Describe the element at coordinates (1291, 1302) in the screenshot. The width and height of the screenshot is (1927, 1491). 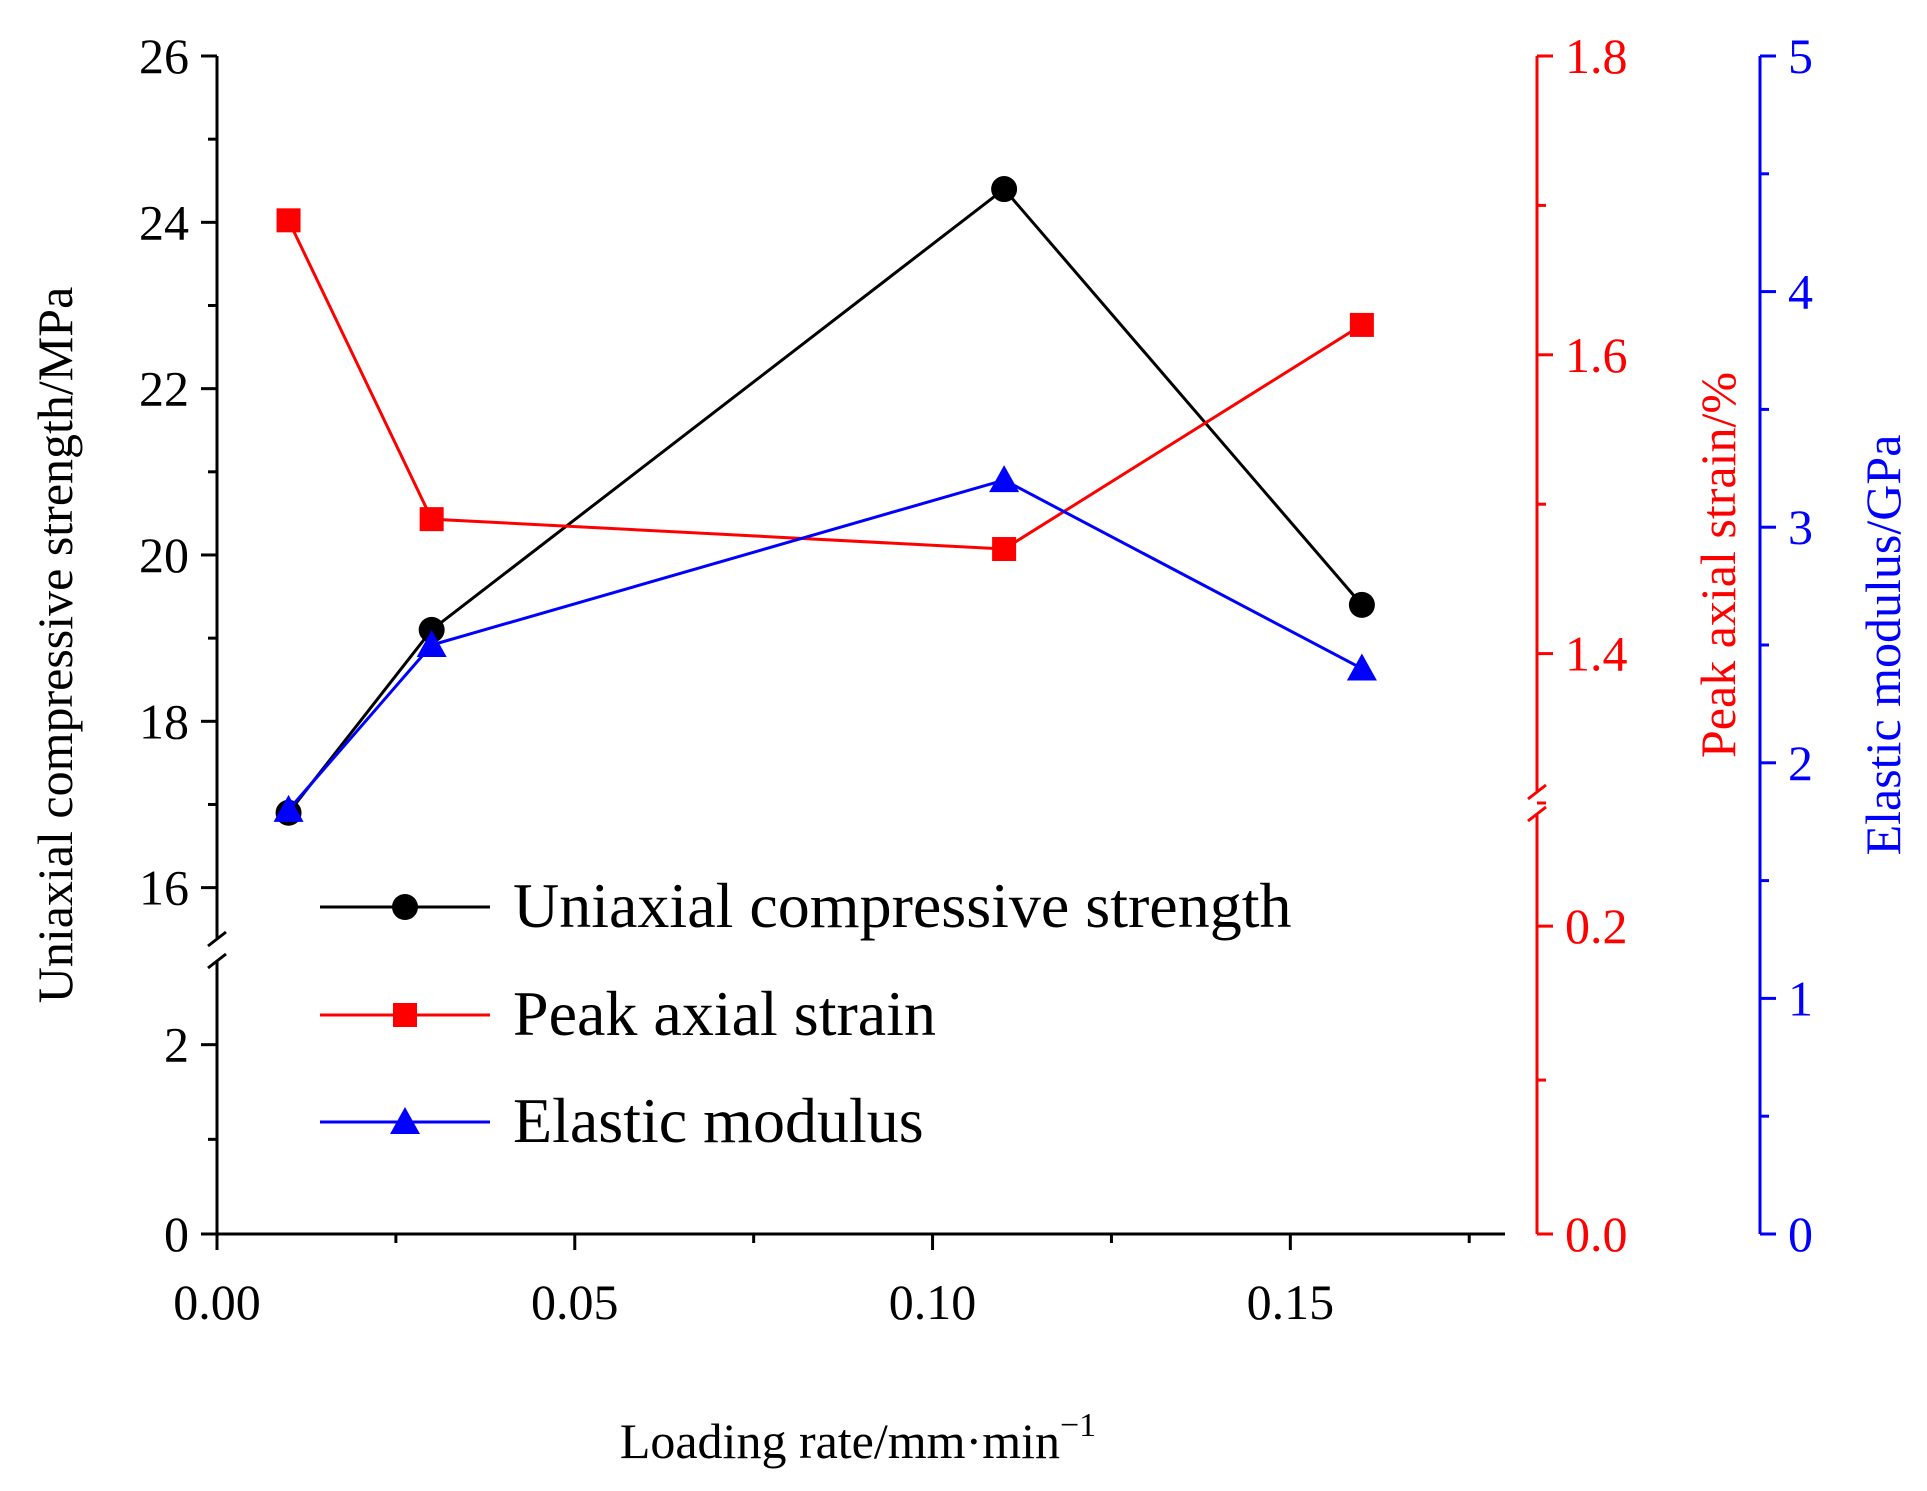
I see `x-tick-label: 0.15` at that location.